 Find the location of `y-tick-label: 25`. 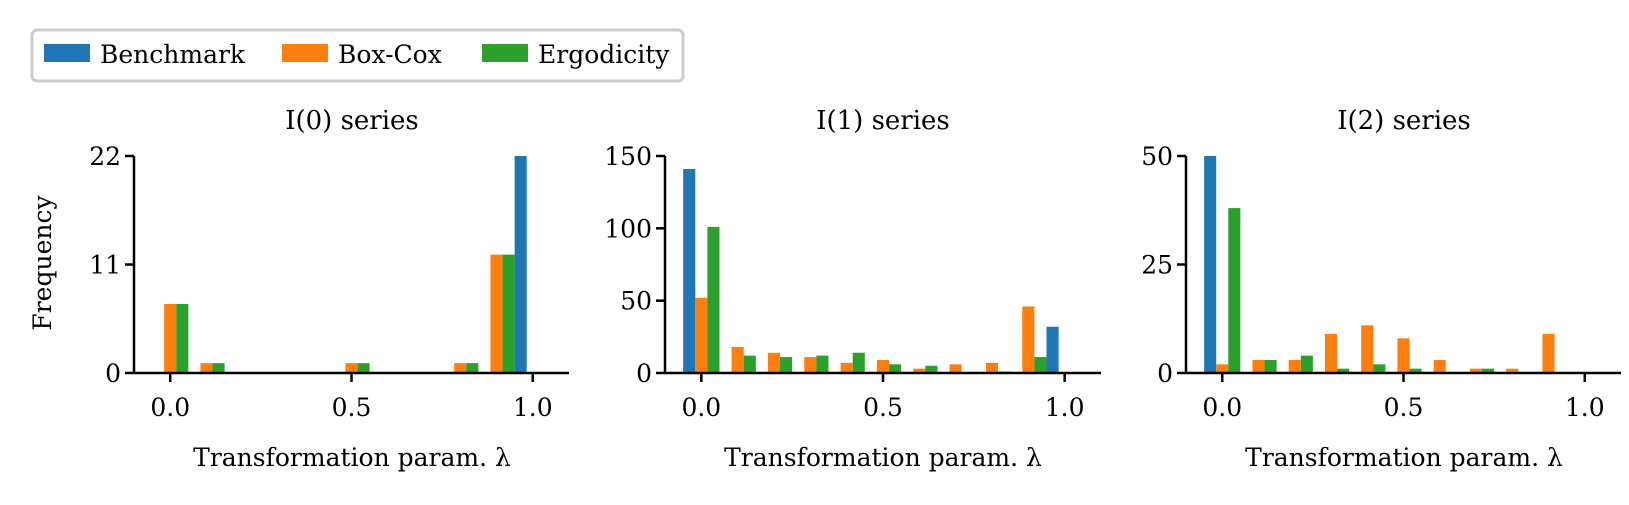

y-tick-label: 25 is located at coordinates (1157, 265).